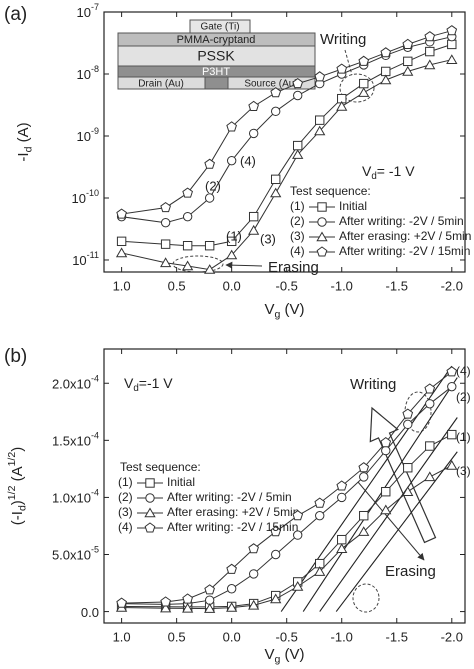 Image resolution: width=474 pixels, height=669 pixels. What do you see at coordinates (161, 84) in the screenshot?
I see `inset-label: Drain (Au)` at bounding box center [161, 84].